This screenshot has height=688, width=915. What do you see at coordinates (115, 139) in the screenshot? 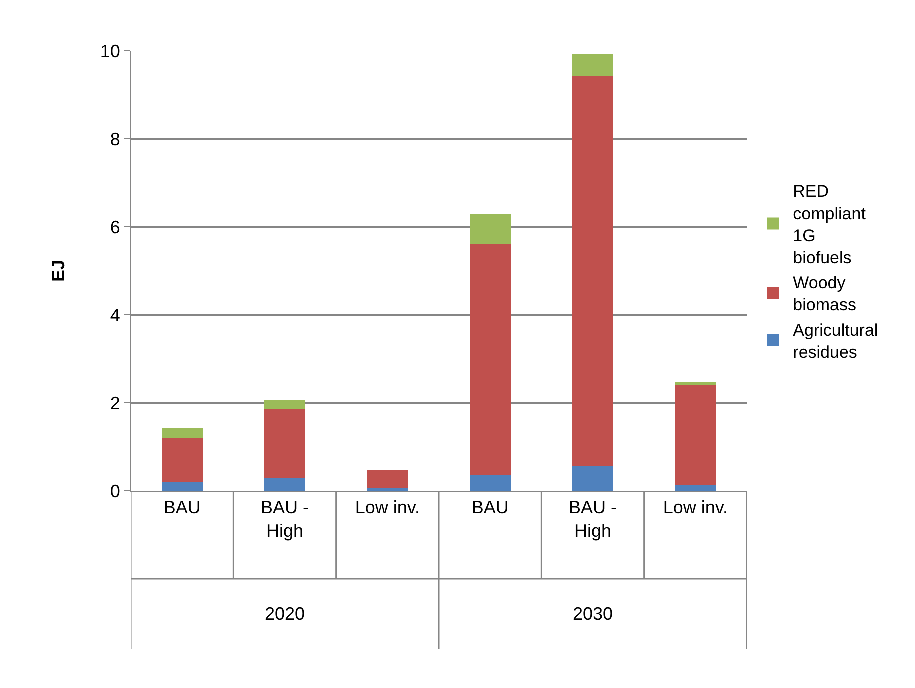
I see `y-tick-label: 8` at bounding box center [115, 139].